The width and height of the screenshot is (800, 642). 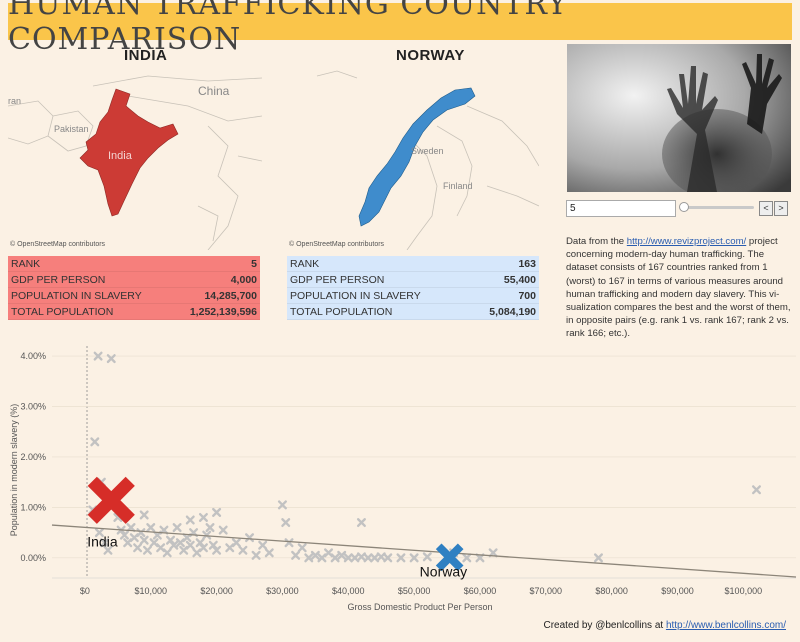 What do you see at coordinates (527, 296) in the screenshot?
I see `stat-value: 700` at bounding box center [527, 296].